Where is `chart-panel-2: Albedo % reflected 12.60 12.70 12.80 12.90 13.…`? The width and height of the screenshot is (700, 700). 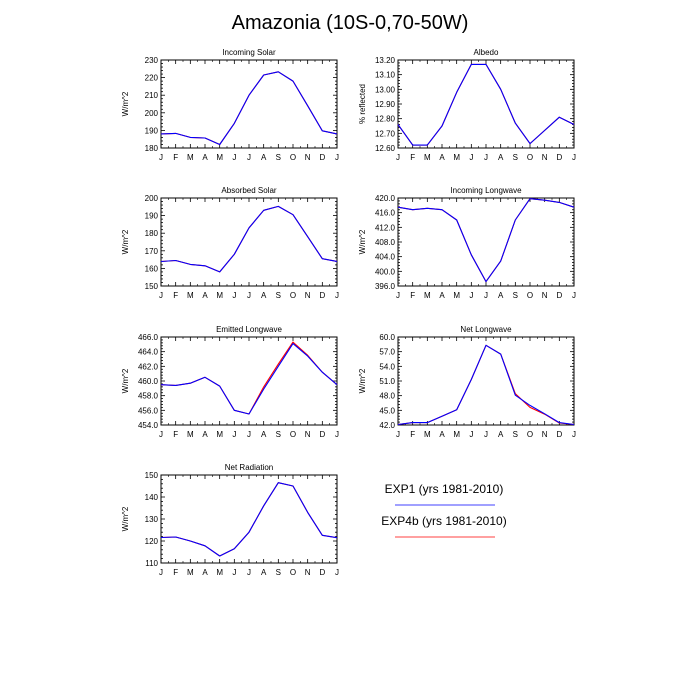
chart-panel-2: Albedo % reflected 12.60 12.70 12.80 12.90 13.… is located at coordinates (467, 105).